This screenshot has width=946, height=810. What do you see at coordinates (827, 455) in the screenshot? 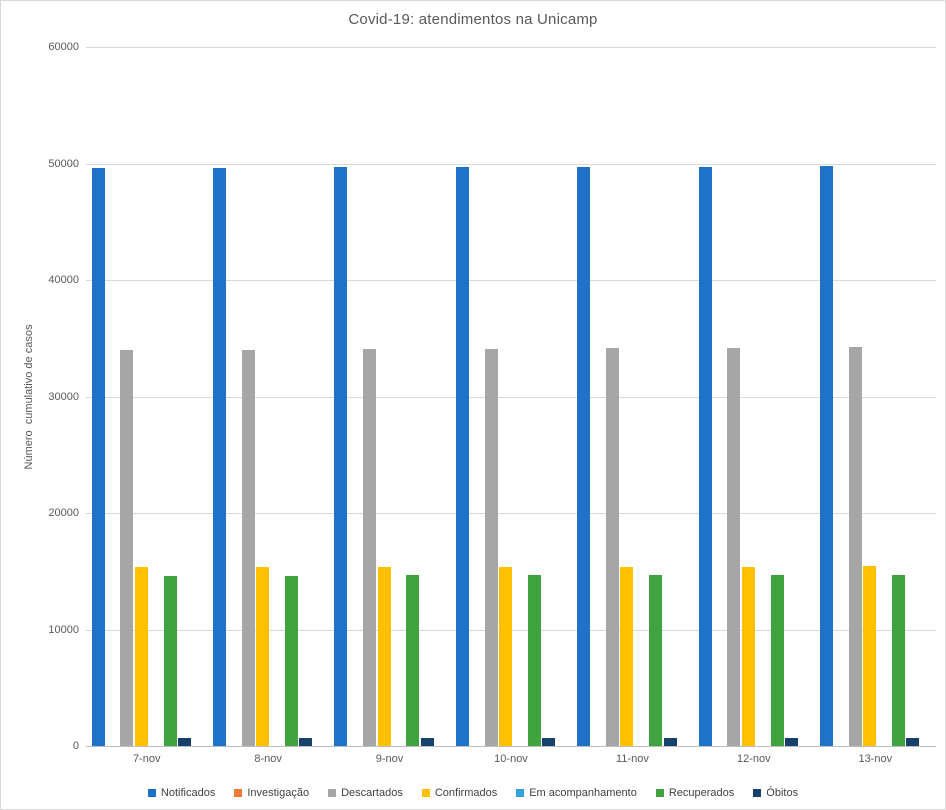
I see `bar-notificados-13-nov` at bounding box center [827, 455].